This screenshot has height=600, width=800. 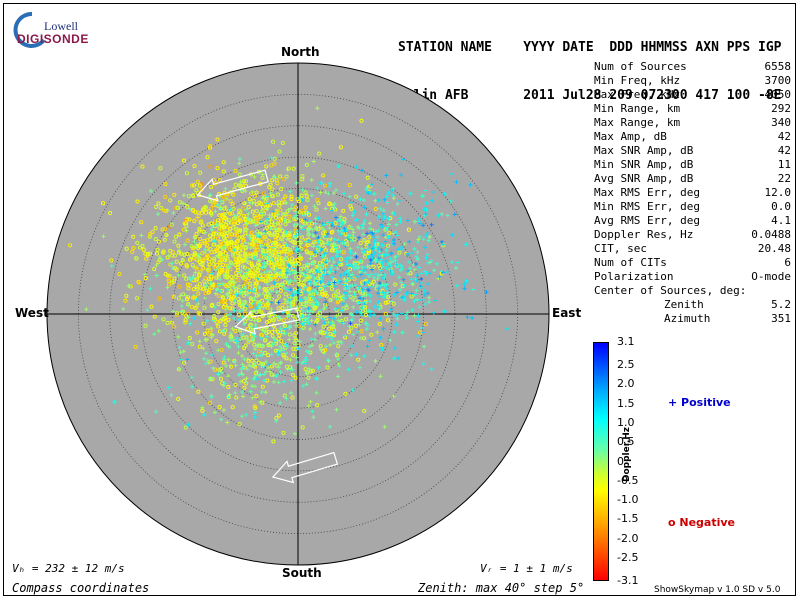 What do you see at coordinates (640, 66) in the screenshot?
I see `stat-label: Num of Sources` at bounding box center [640, 66].